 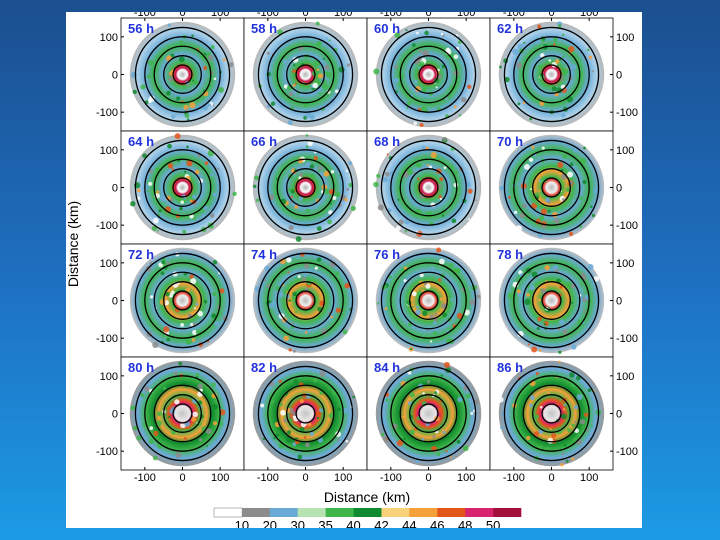 I want to click on x-tick-label-top: -100, so click(x=145, y=15).